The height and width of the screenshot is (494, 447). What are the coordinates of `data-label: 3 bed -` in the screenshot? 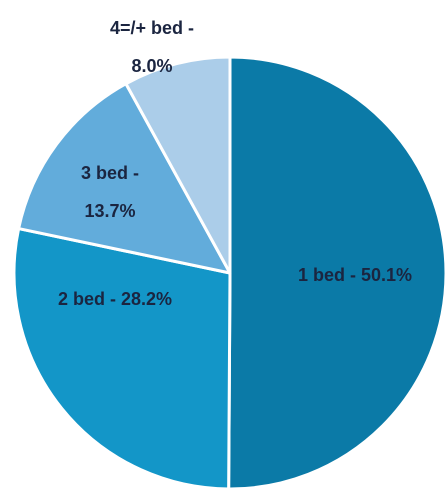 It's located at (110, 173).